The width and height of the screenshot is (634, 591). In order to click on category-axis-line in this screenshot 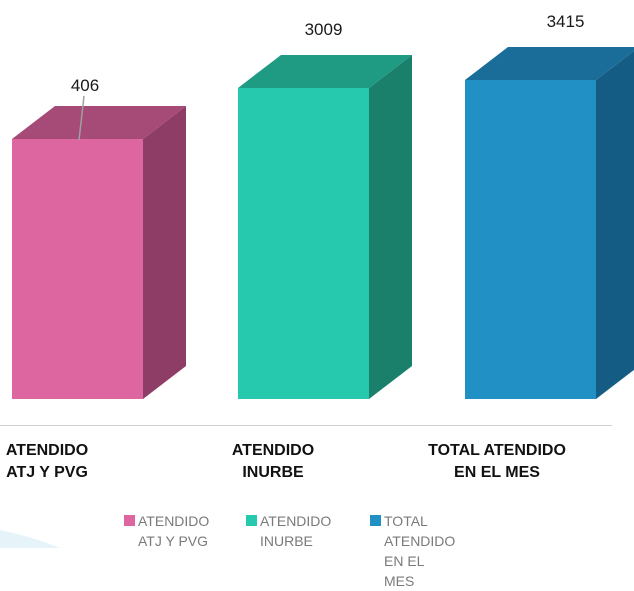, I will do `click(306, 425)`.